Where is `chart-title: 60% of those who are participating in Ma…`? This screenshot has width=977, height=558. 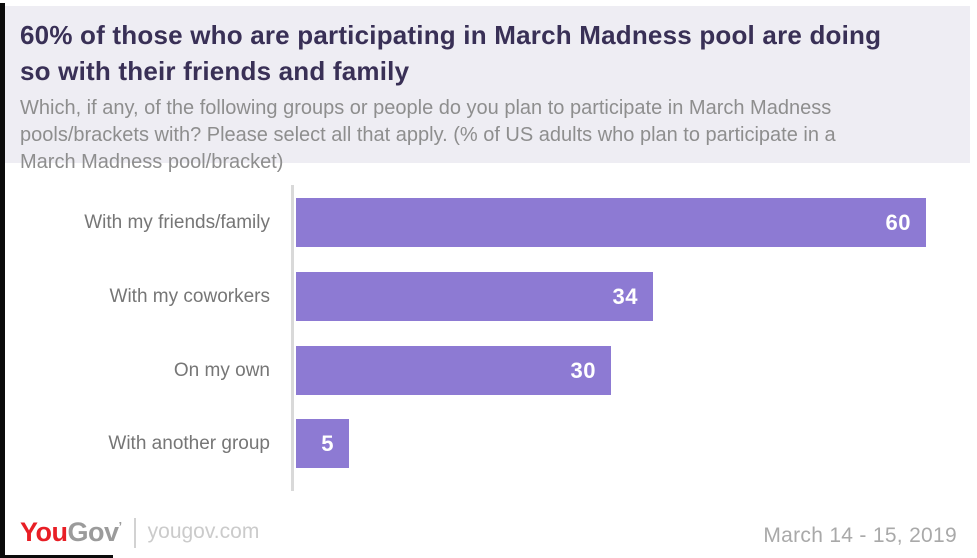 chart-title: 60% of those who are participating in Ma… is located at coordinates (451, 53).